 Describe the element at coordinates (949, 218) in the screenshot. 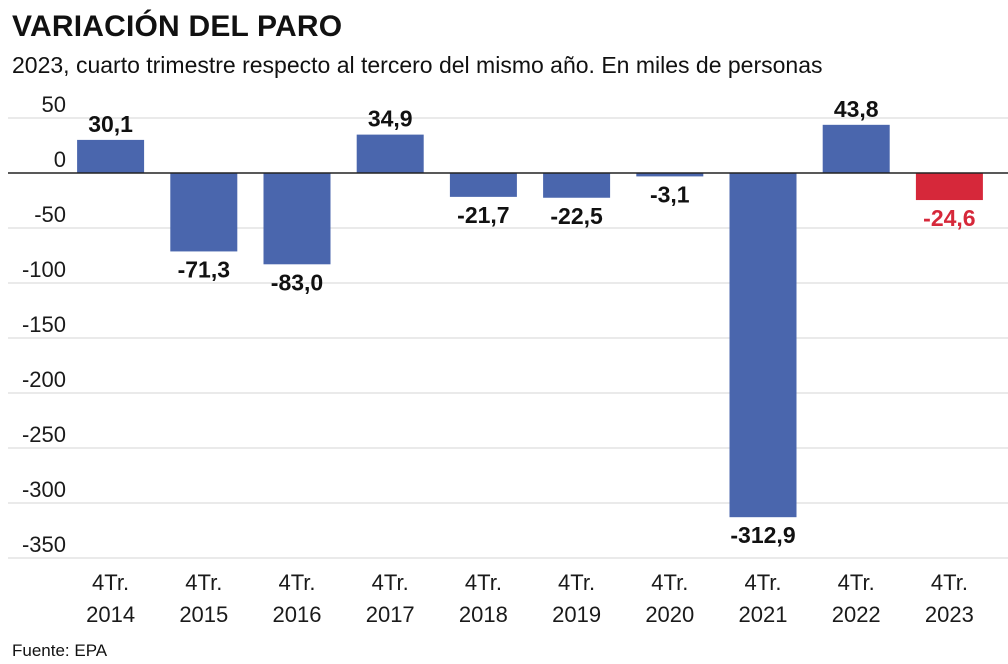

I see `data-label: -24,6` at that location.